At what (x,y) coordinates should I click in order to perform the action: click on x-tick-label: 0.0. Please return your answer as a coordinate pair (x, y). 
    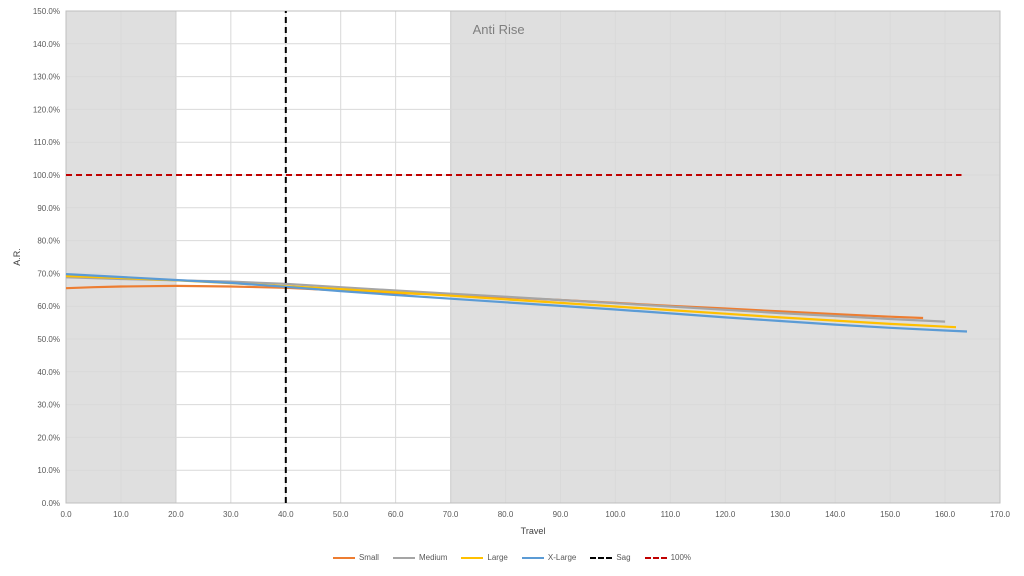
    Looking at the image, I should click on (66, 514).